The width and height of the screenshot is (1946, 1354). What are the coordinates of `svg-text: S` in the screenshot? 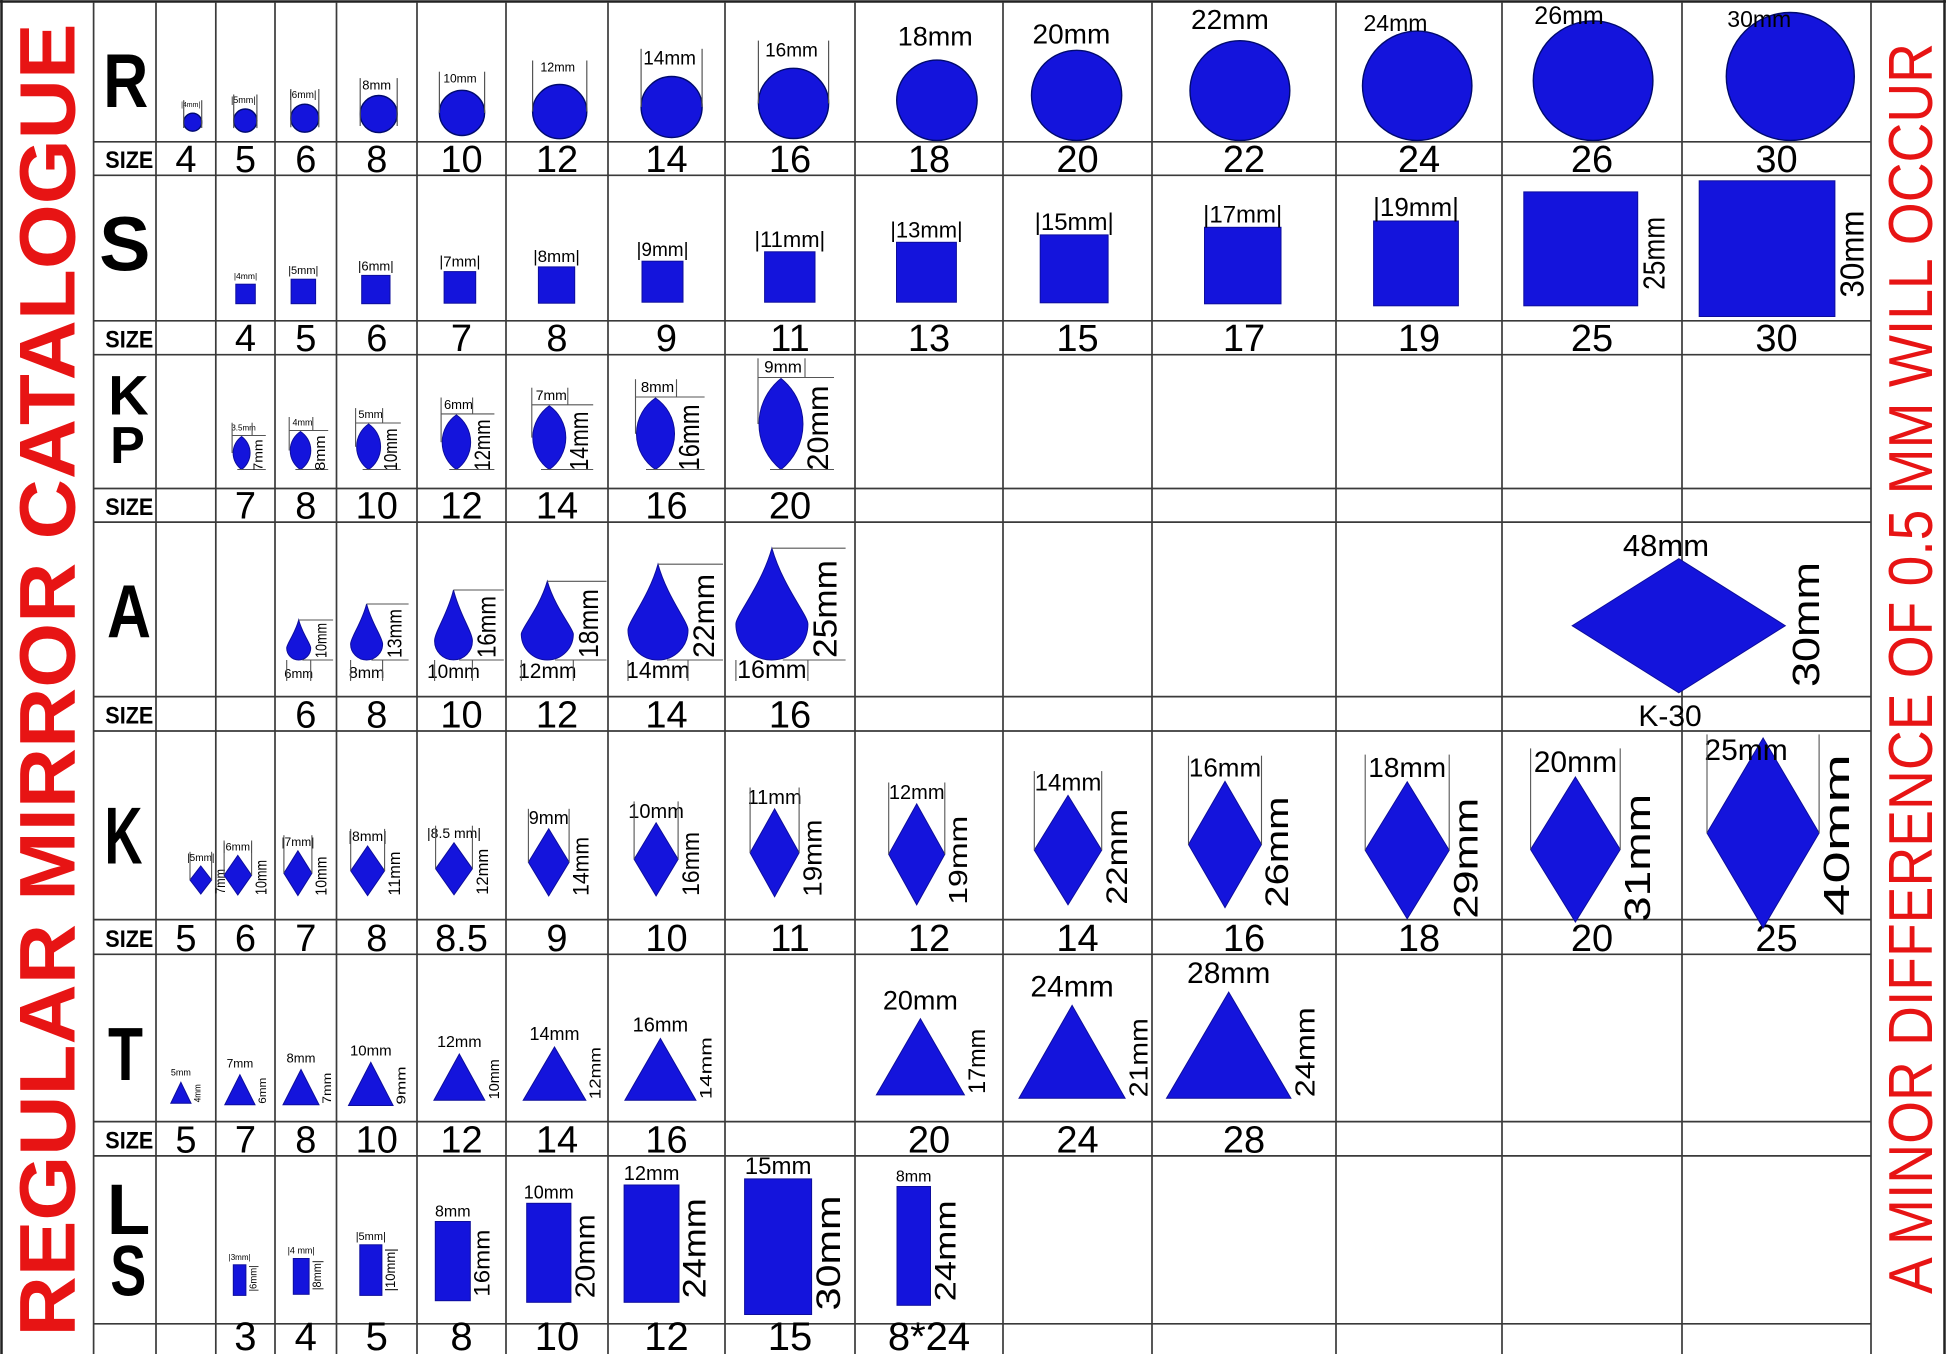 It's located at (128, 1272).